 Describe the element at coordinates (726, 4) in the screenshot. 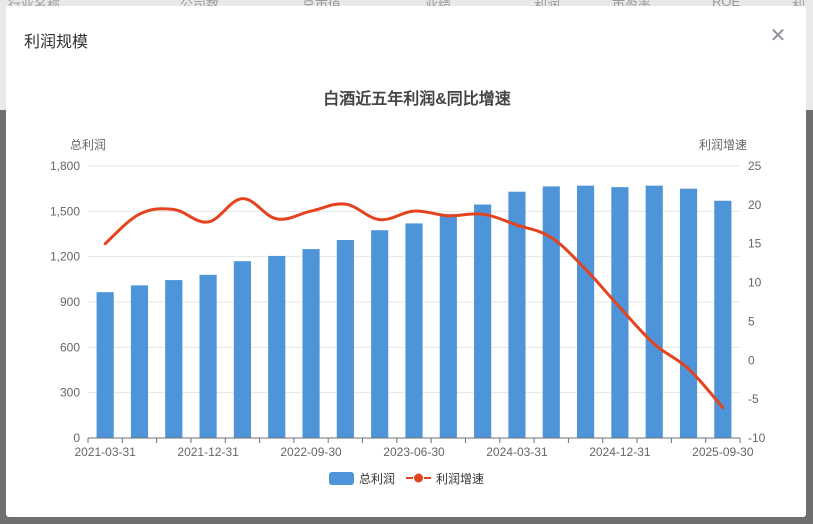

I see `bg-col-header: ROE` at that location.